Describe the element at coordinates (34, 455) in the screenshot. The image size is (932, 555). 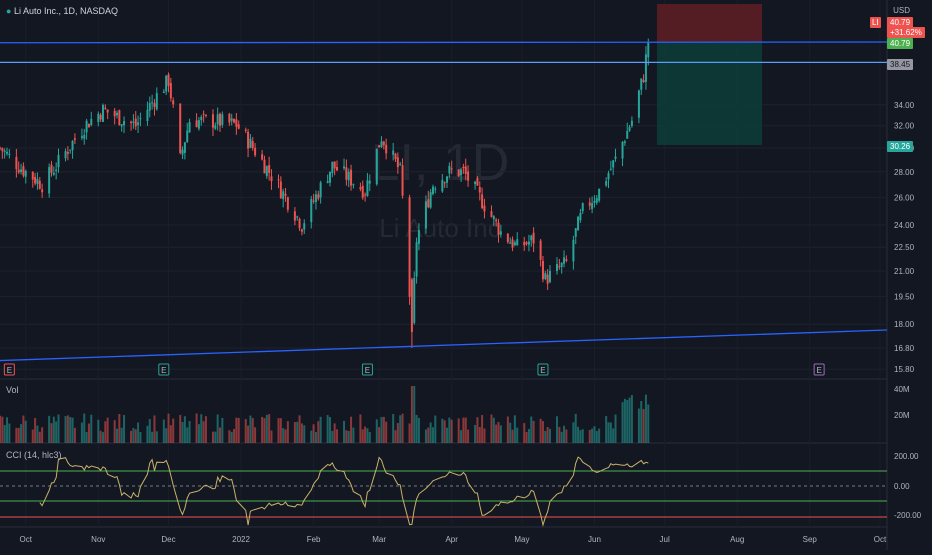
I see `cci-pane-label: CCI (14, hlc3)` at that location.